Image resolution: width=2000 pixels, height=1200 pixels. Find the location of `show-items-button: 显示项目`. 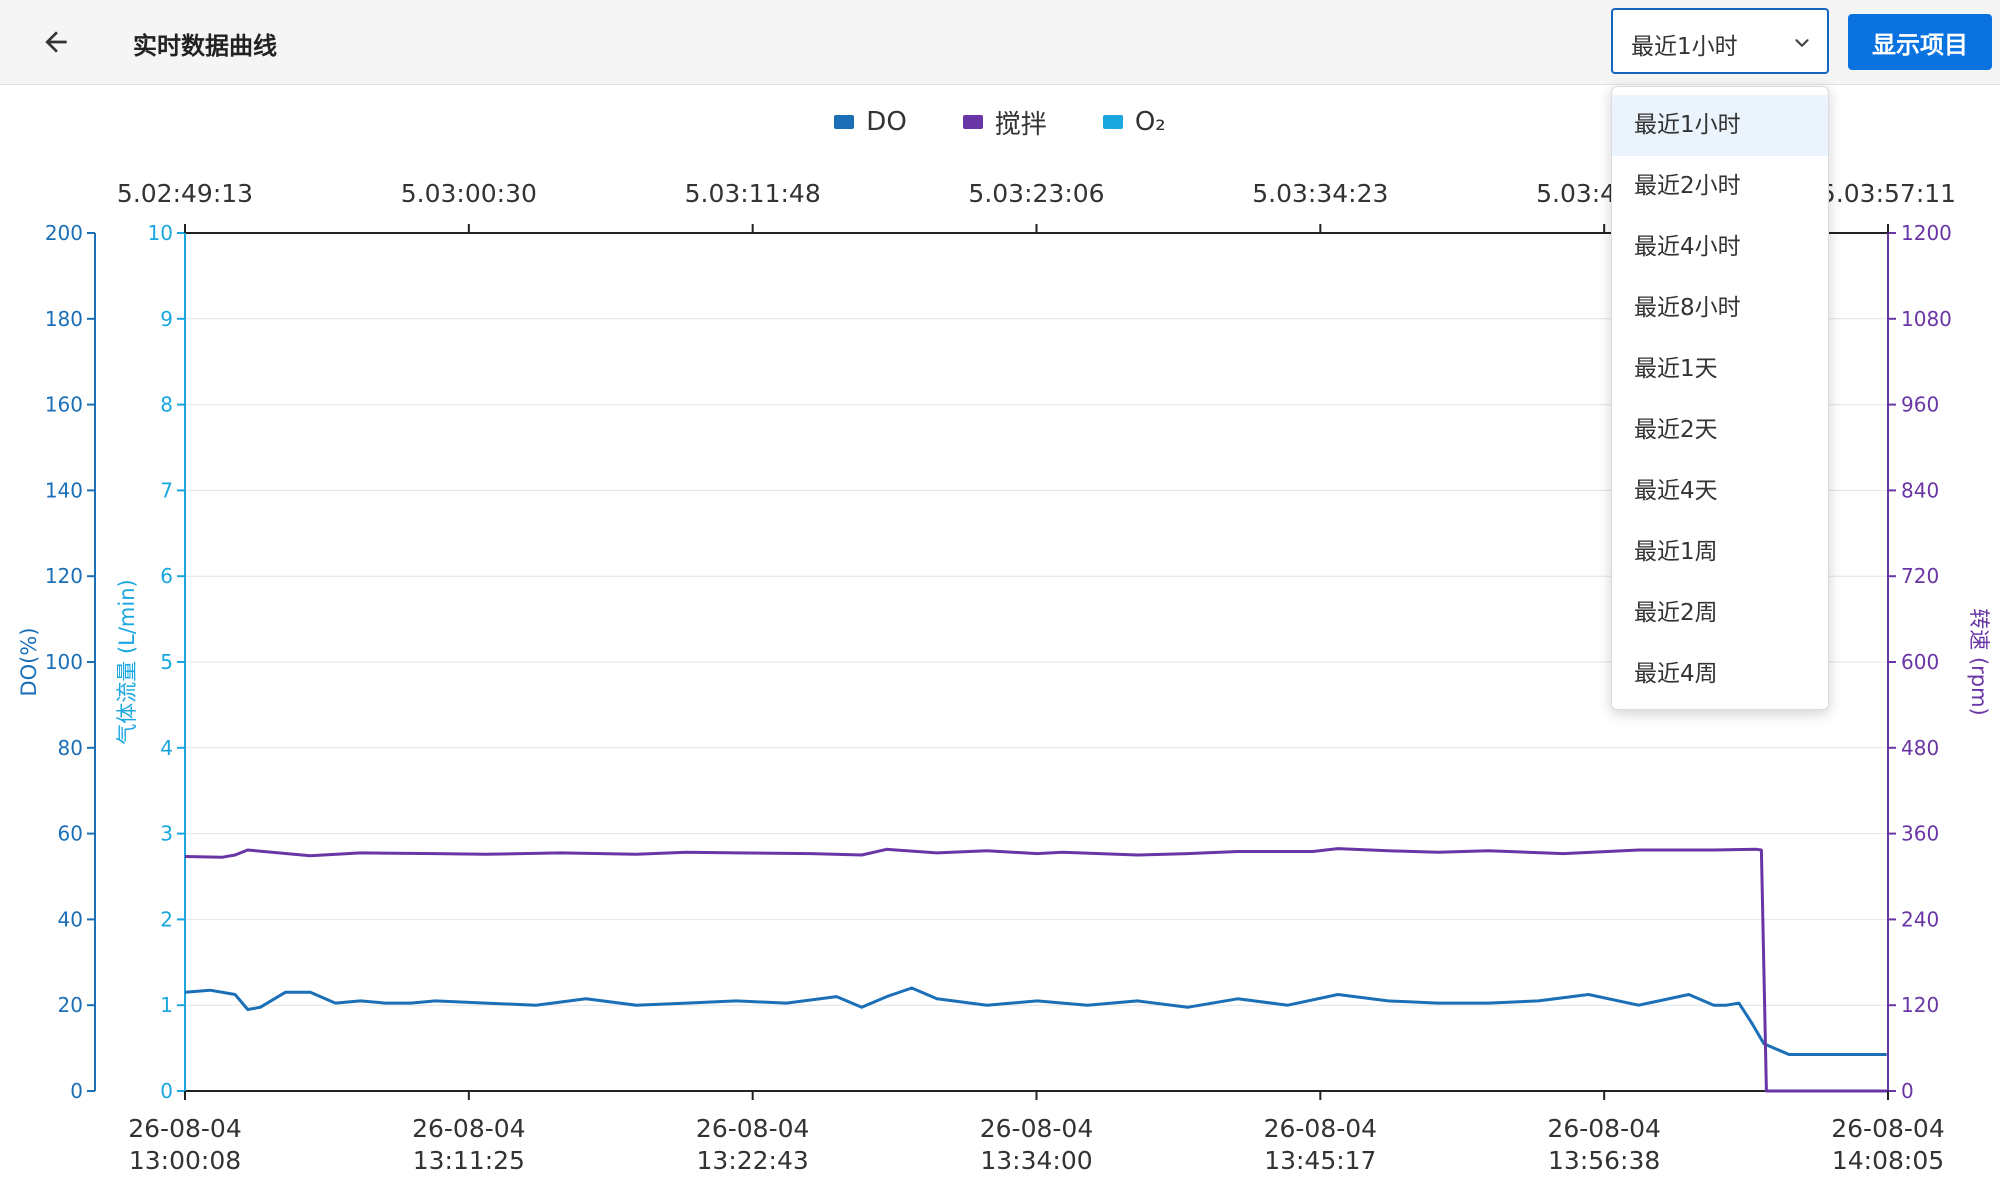

show-items-button: 显示项目 is located at coordinates (1920, 42).